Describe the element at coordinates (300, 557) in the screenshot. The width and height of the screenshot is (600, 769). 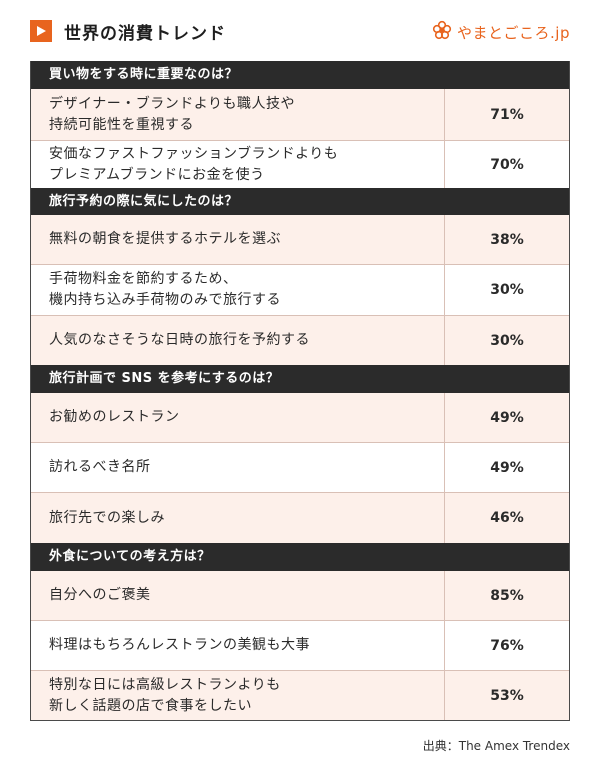
I see `section-heading: 外食についての考え方は？` at that location.